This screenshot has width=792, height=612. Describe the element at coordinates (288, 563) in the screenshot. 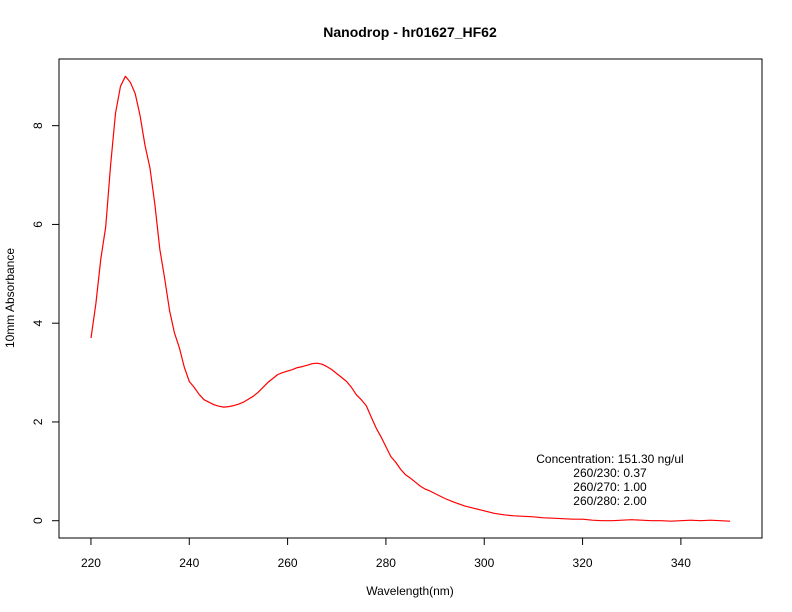

I see `x-tick-label: 260` at that location.